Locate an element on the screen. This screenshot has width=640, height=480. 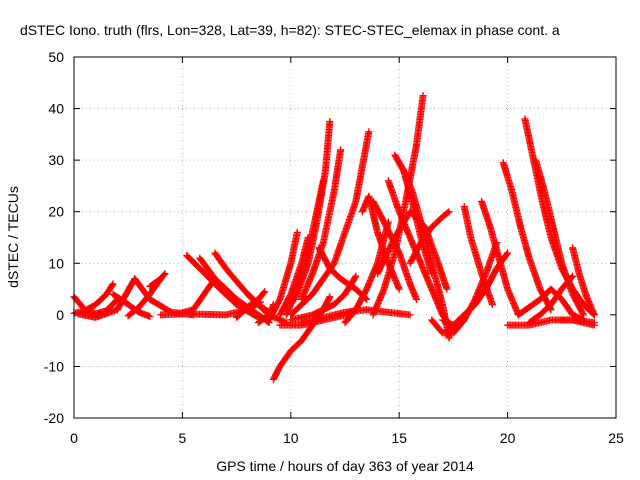
y-tick-label: 10 is located at coordinates (56, 263).